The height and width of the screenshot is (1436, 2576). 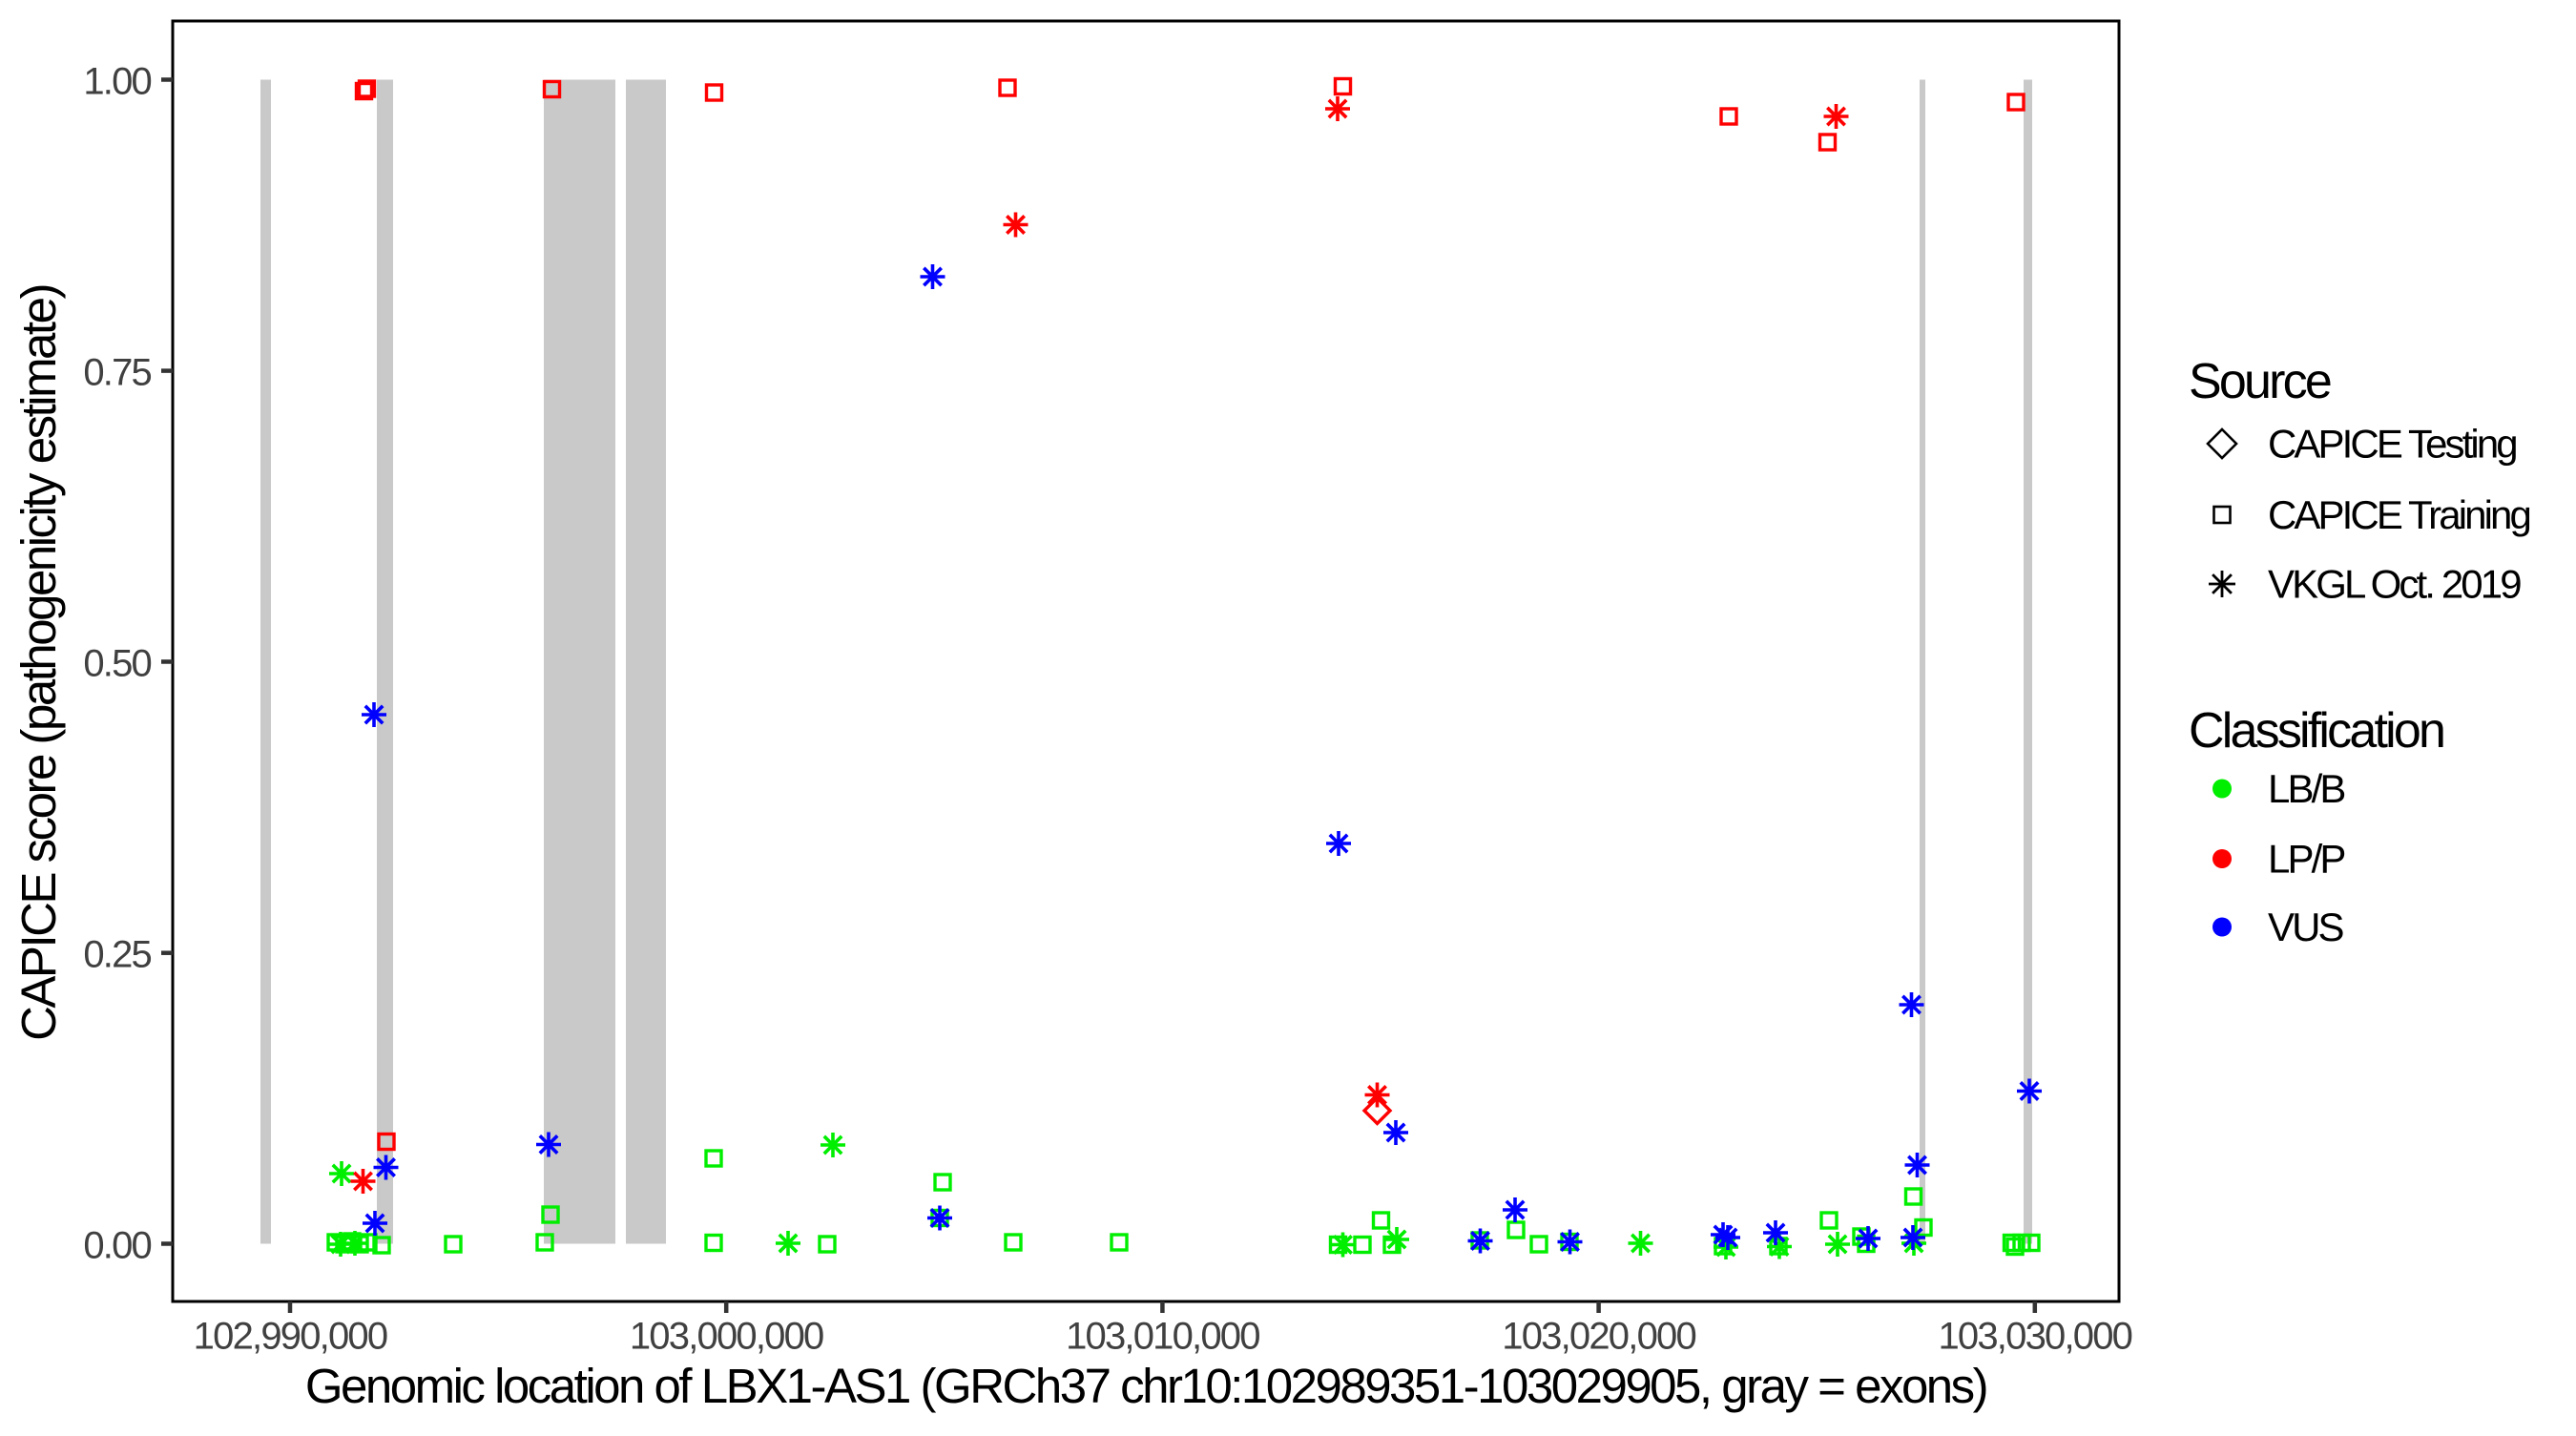 What do you see at coordinates (117, 1246) in the screenshot?
I see `svg-text: 0.00` at bounding box center [117, 1246].